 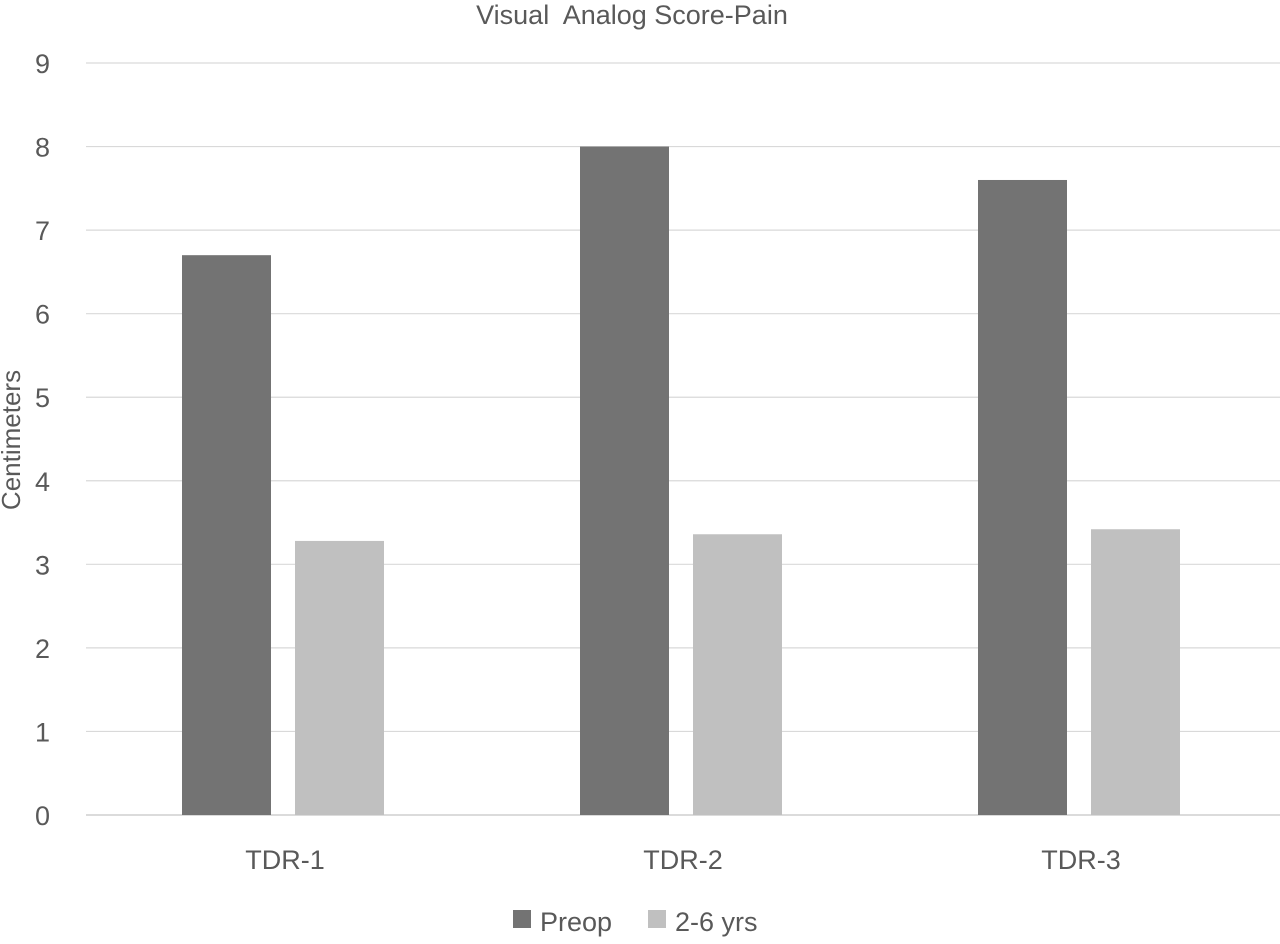 I want to click on y-tick-label: 6, so click(x=42, y=315).